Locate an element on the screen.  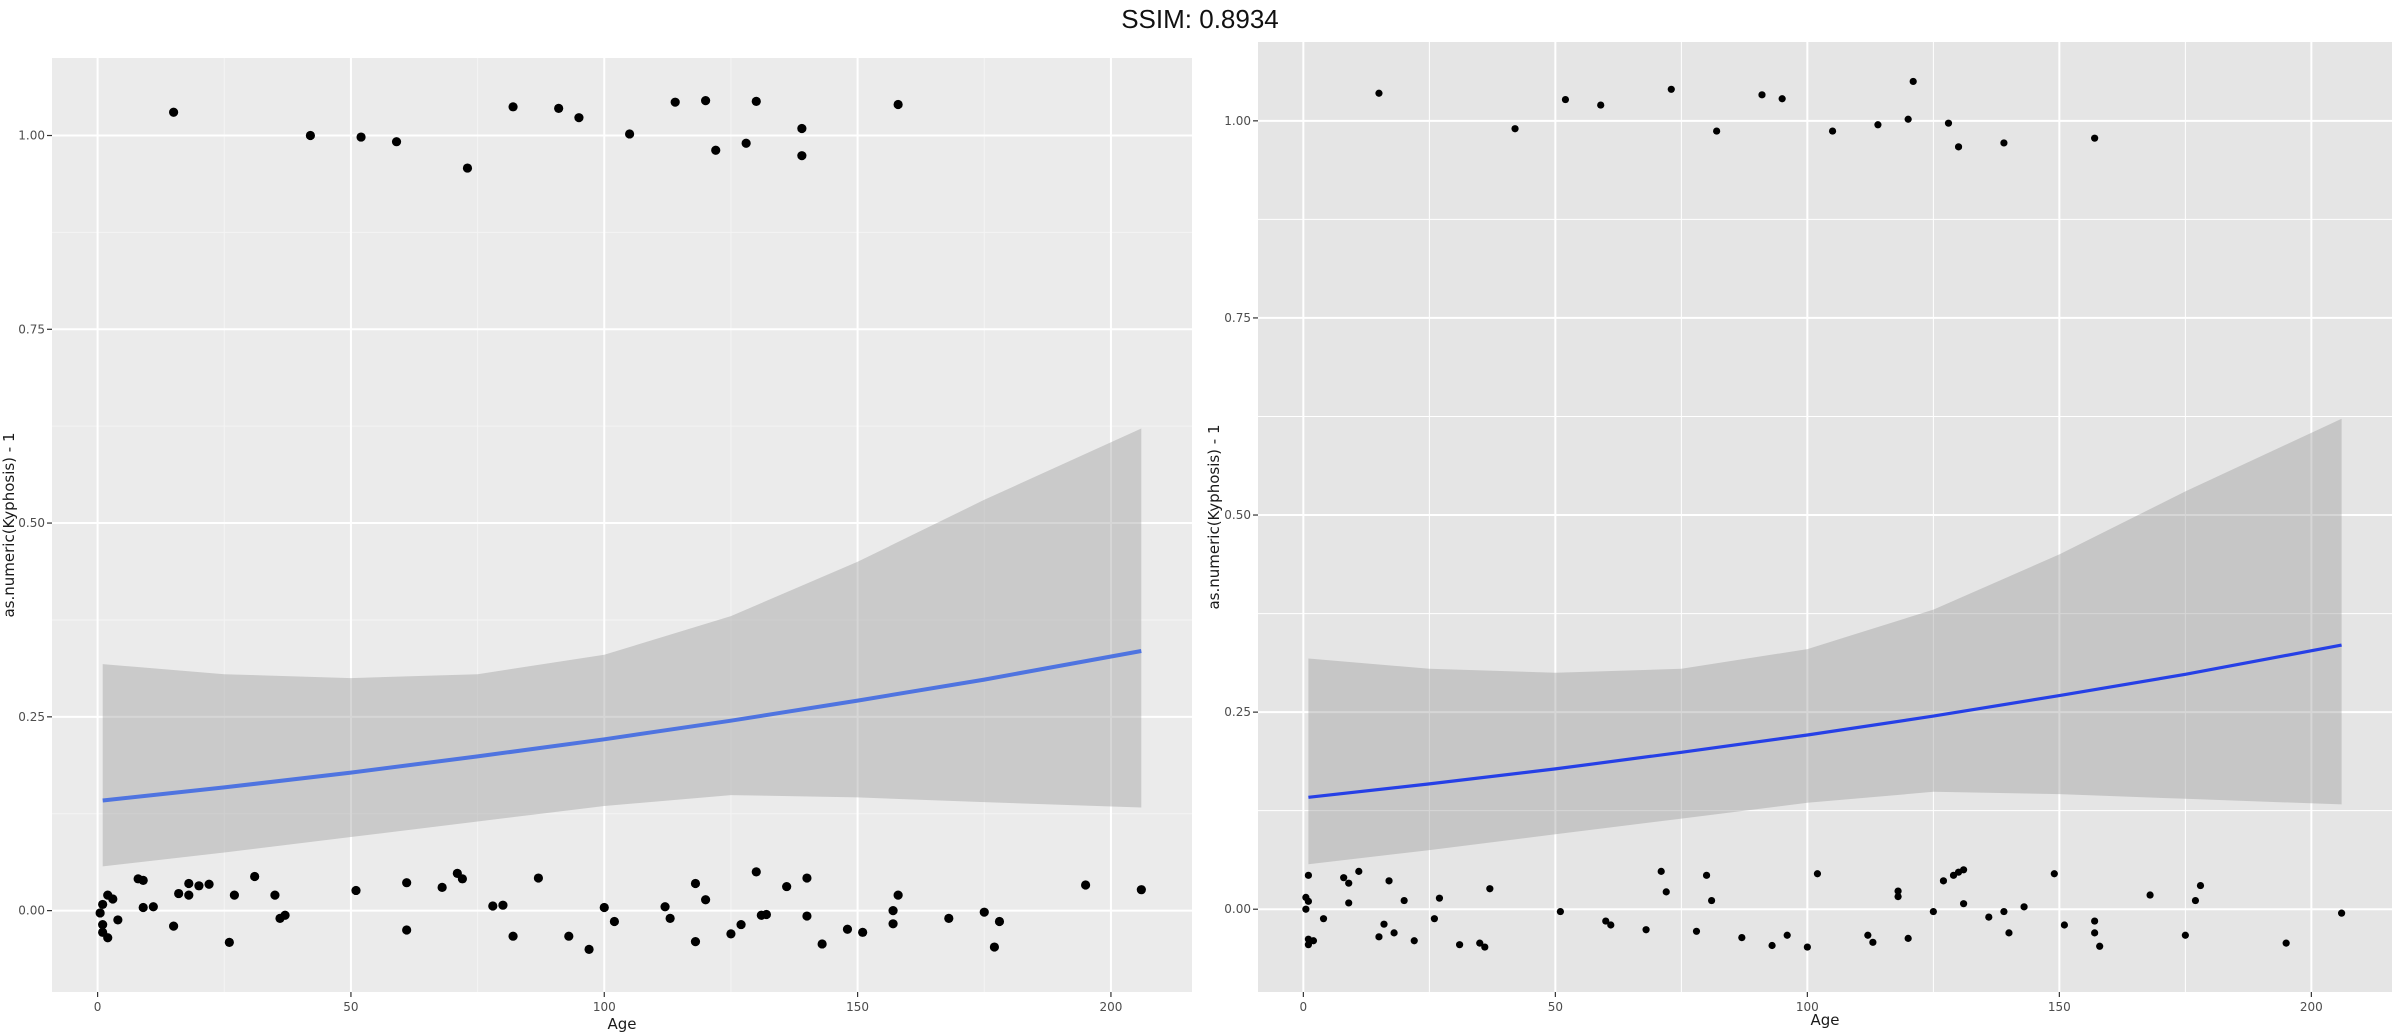
y-tick-label: 1.00 is located at coordinates (31, 136).